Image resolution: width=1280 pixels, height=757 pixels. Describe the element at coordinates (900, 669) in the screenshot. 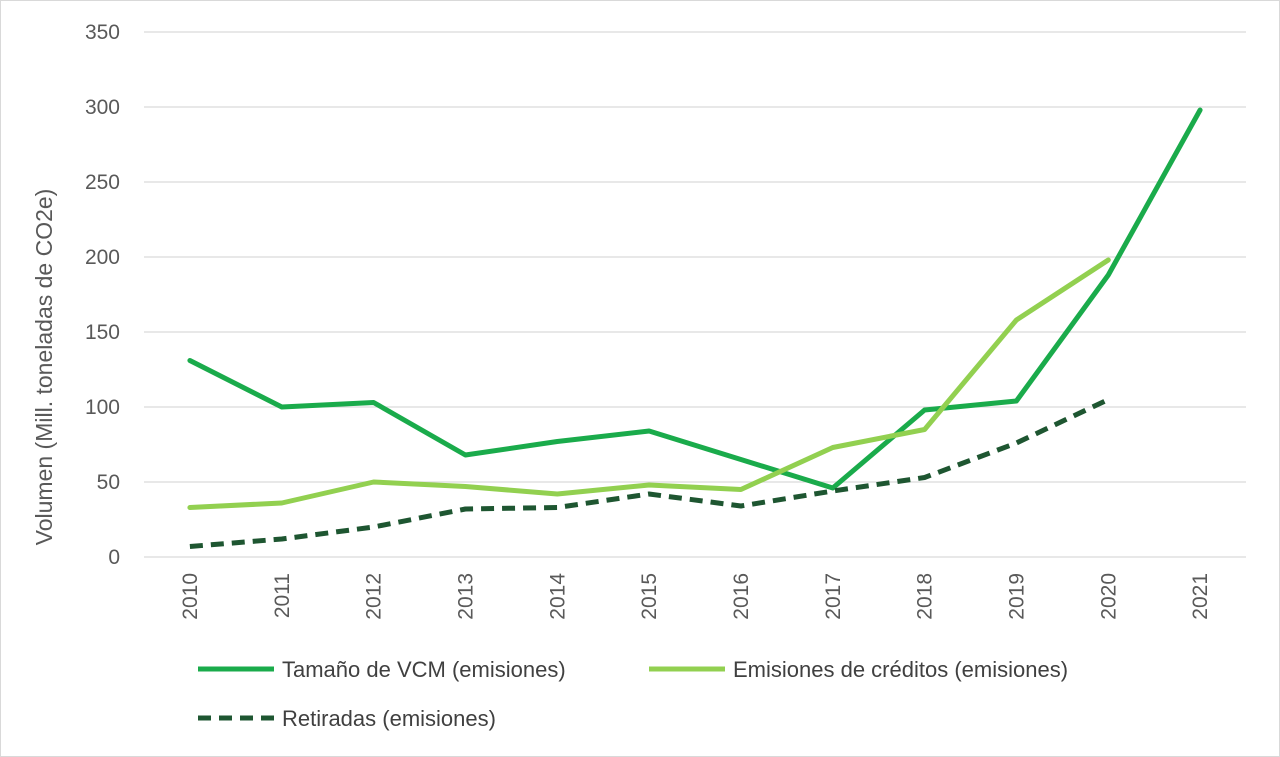

I see `legend-label-1: Emisiones de créditos (emisiones)` at that location.